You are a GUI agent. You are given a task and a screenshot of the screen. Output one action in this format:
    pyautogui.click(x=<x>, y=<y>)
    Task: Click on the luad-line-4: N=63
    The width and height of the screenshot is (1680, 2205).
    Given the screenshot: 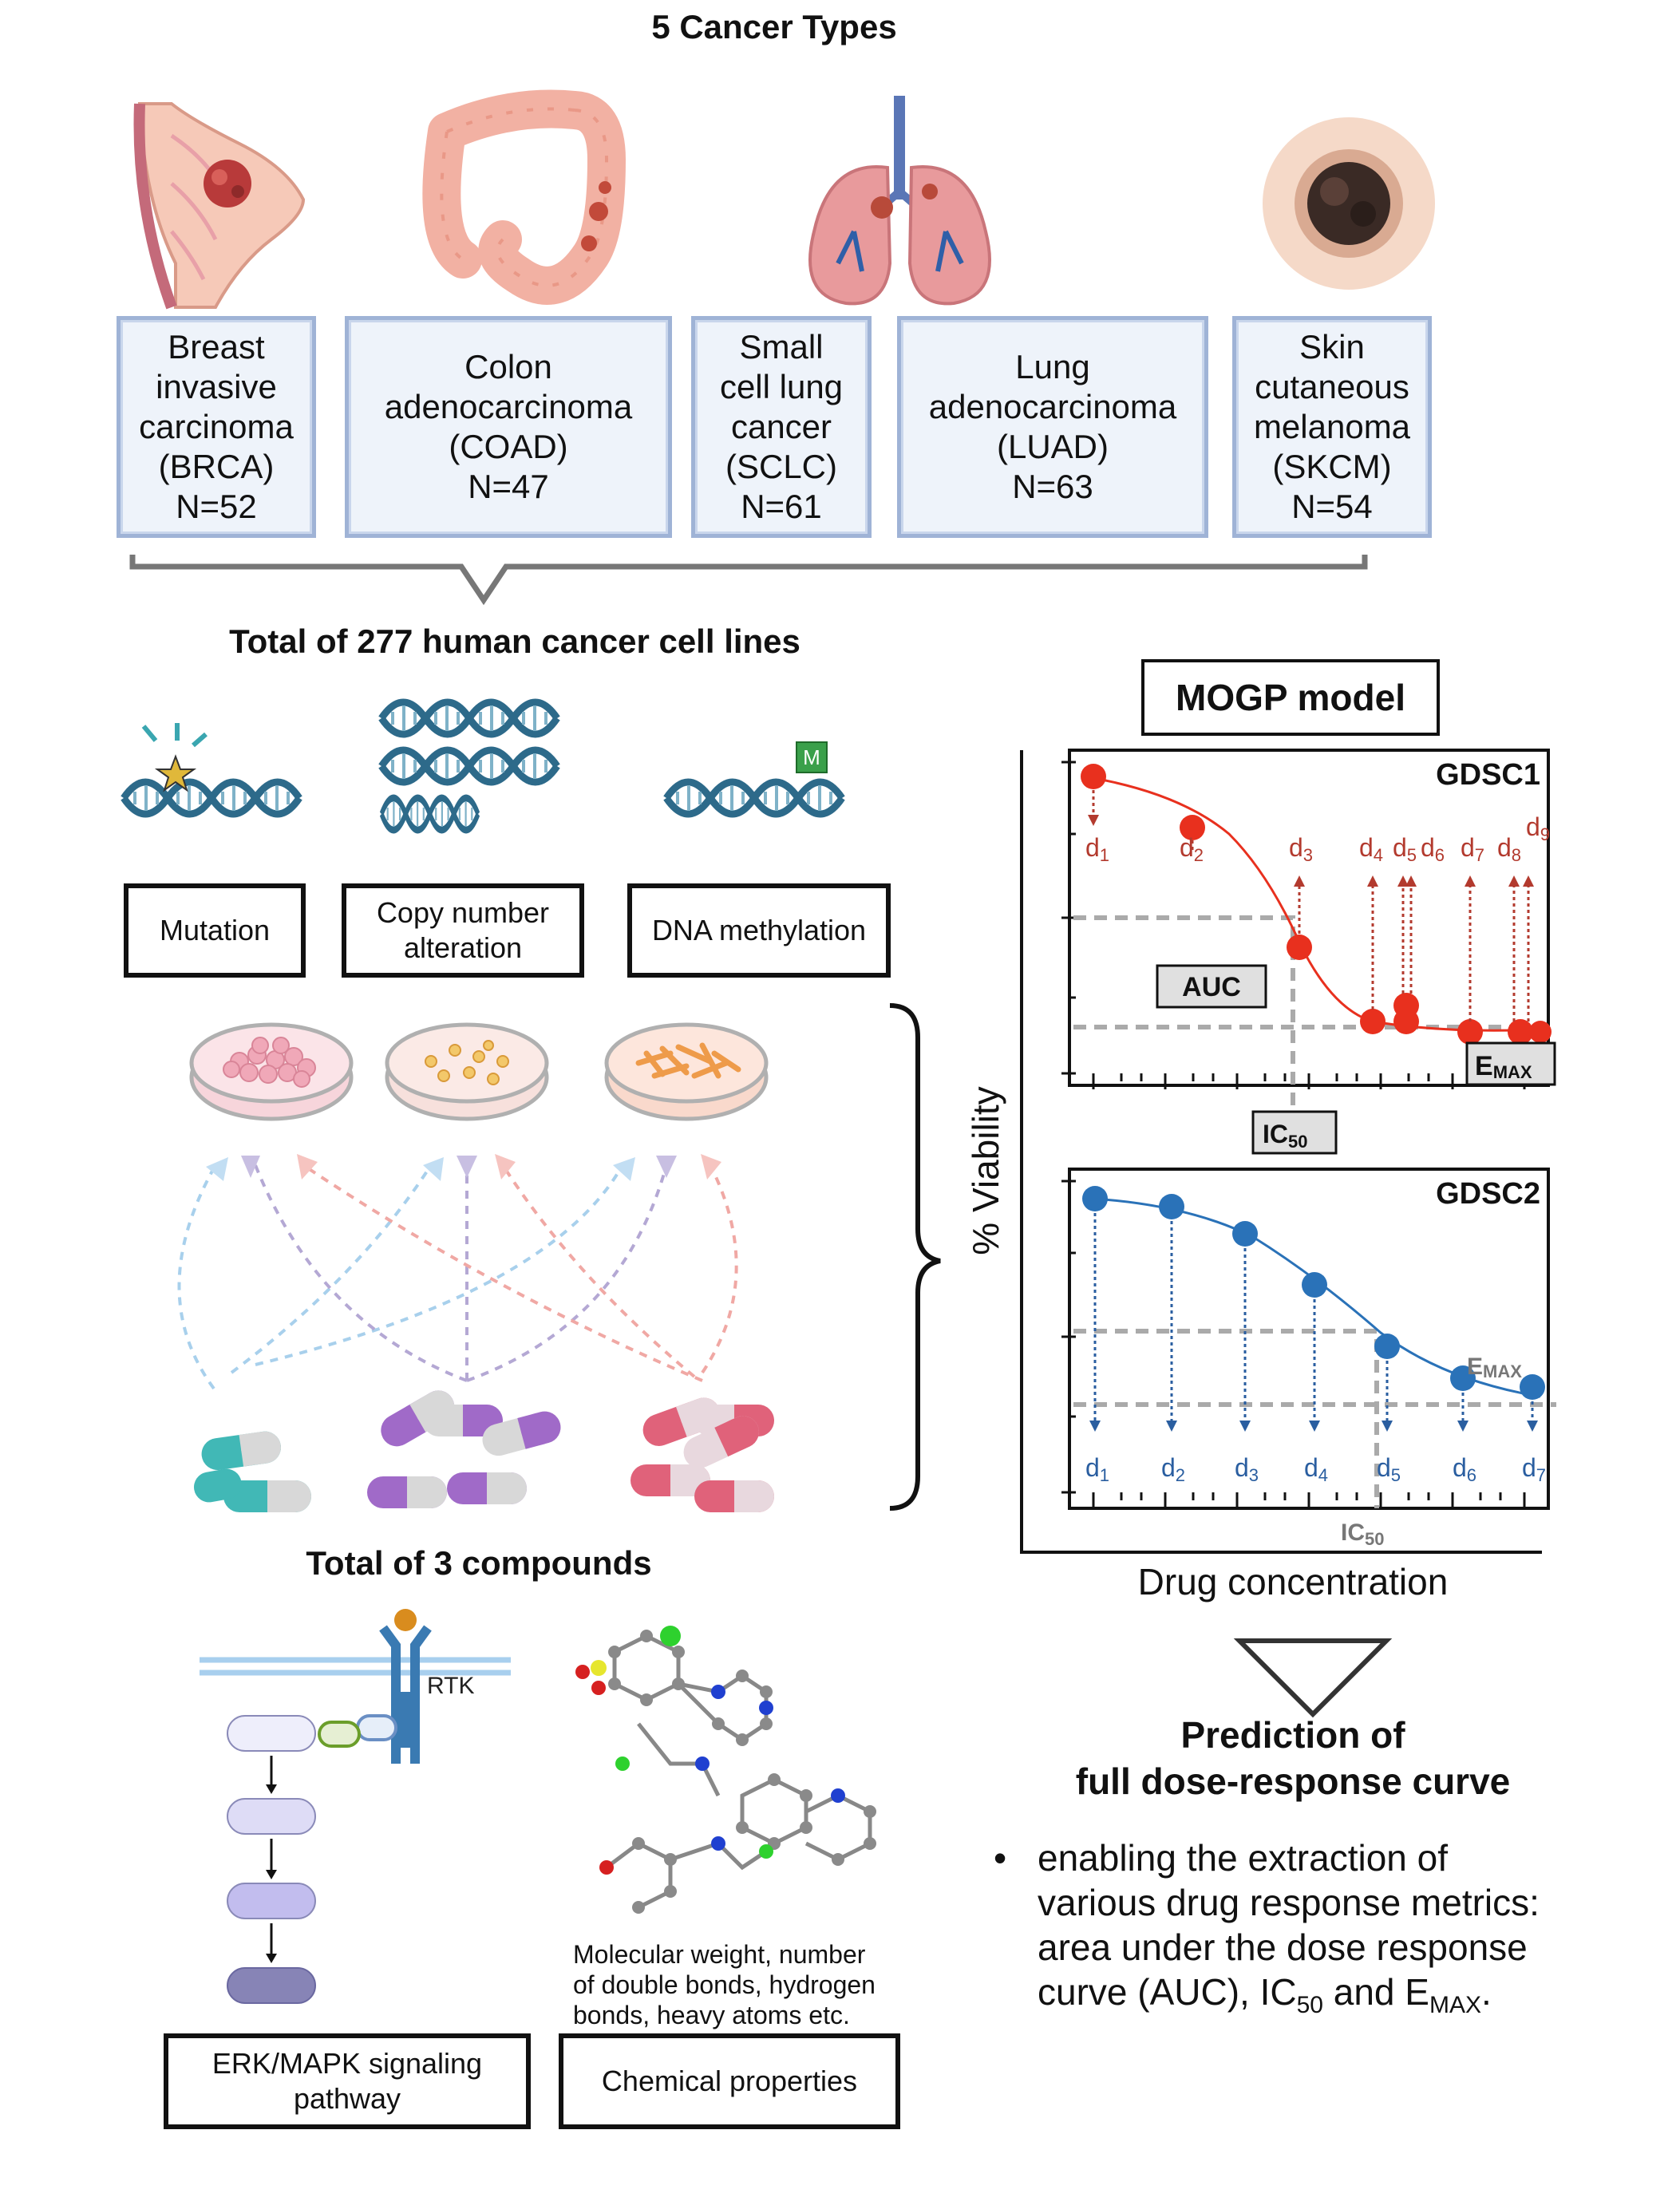 What is the action you would take?
    pyautogui.click(x=1052, y=486)
    